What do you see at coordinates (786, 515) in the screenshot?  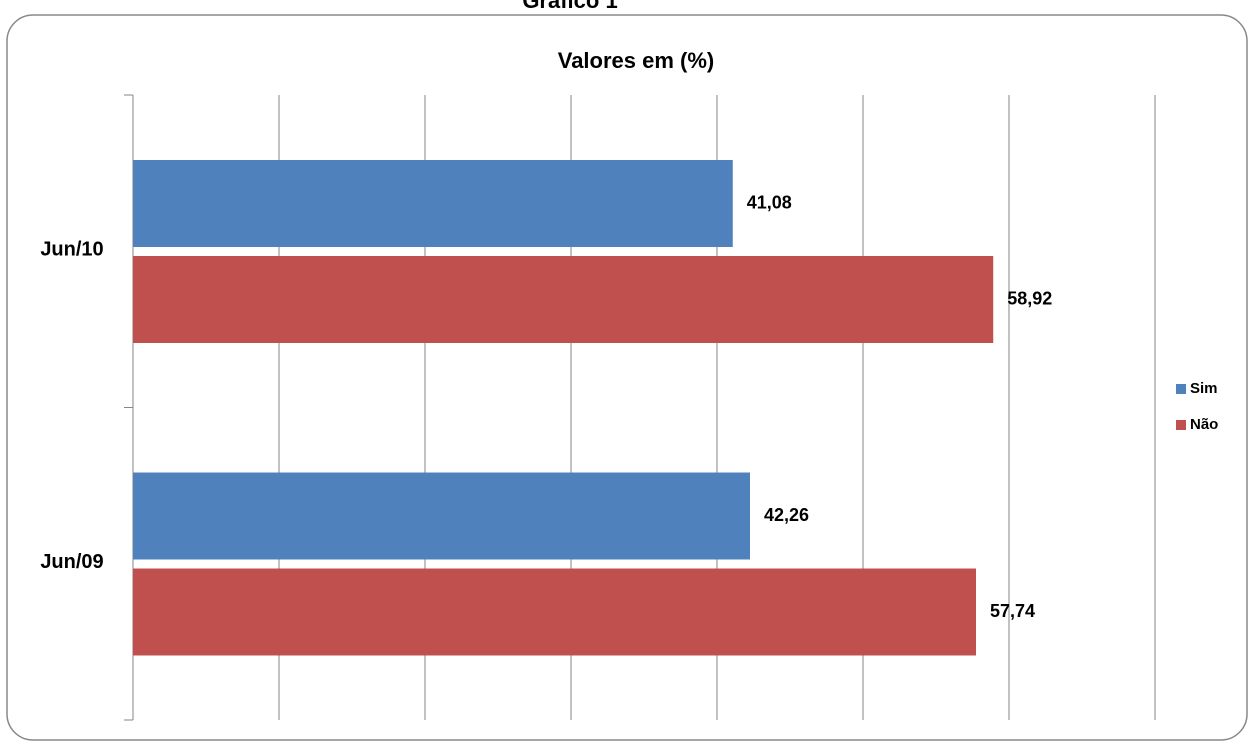 I see `data-label: 42,26` at bounding box center [786, 515].